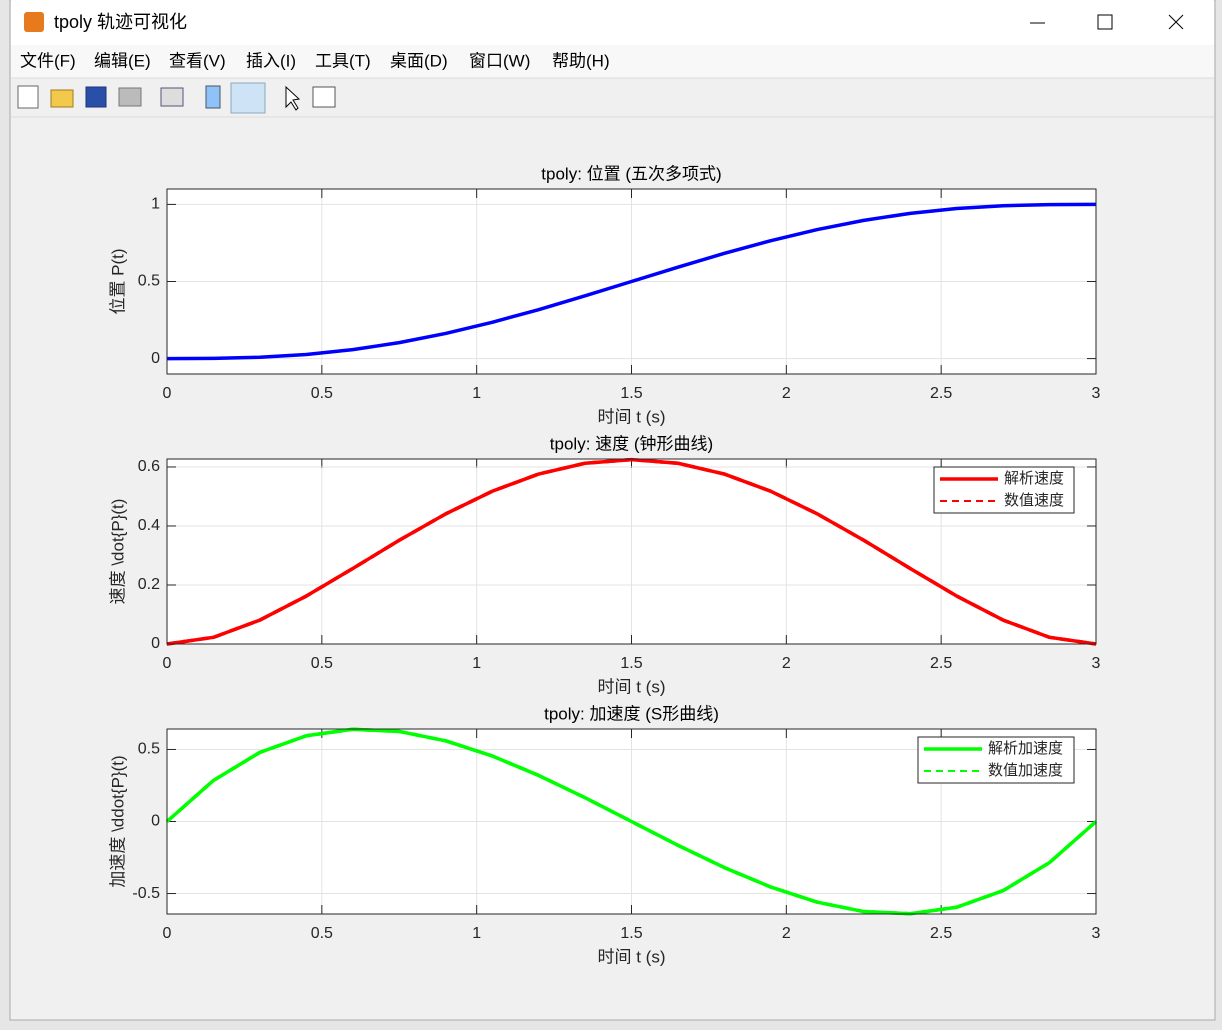 This screenshot has width=1222, height=1030. I want to click on open-icon, so click(62, 98).